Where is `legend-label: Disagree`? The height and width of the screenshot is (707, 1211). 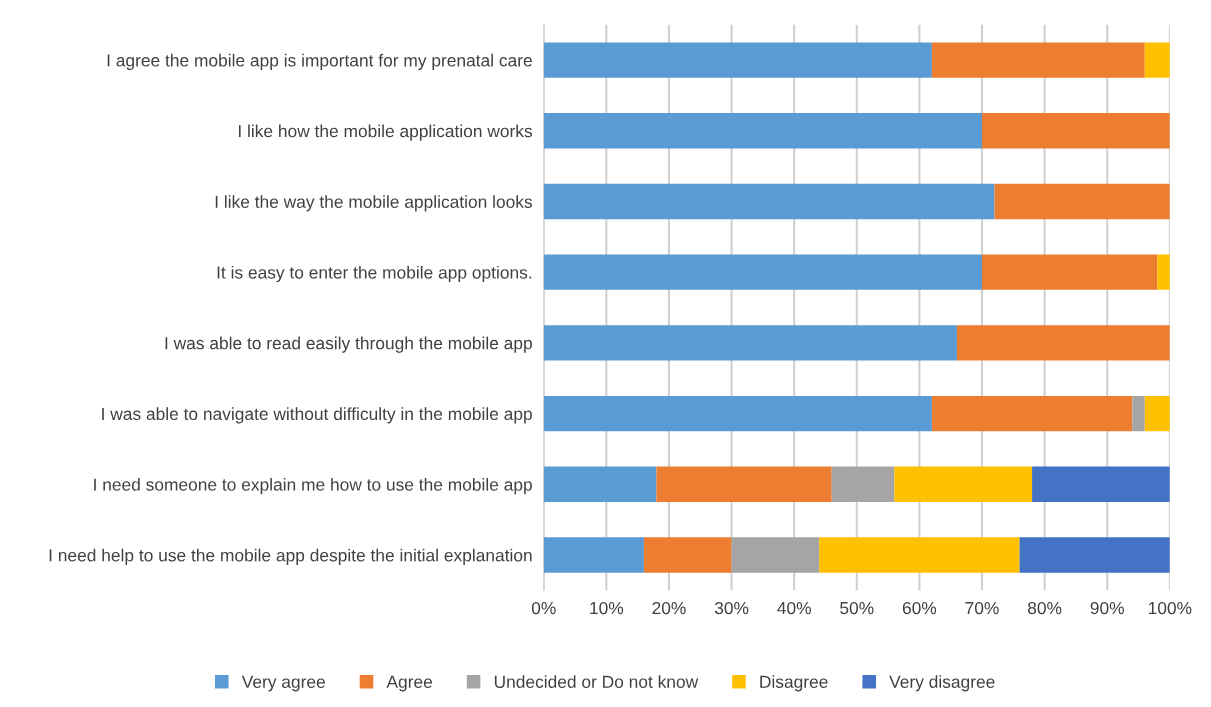 legend-label: Disagree is located at coordinates (794, 683).